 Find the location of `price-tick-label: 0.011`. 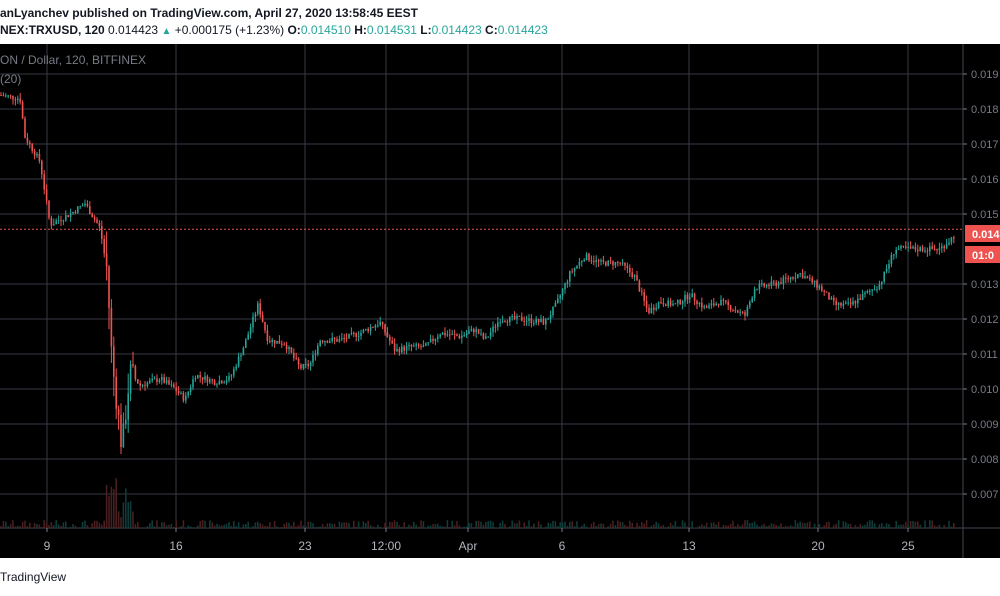

price-tick-label: 0.011 is located at coordinates (984, 355).